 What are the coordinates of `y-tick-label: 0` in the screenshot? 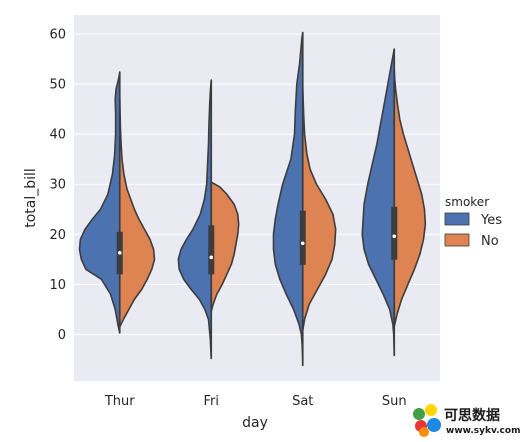 It's located at (62, 335).